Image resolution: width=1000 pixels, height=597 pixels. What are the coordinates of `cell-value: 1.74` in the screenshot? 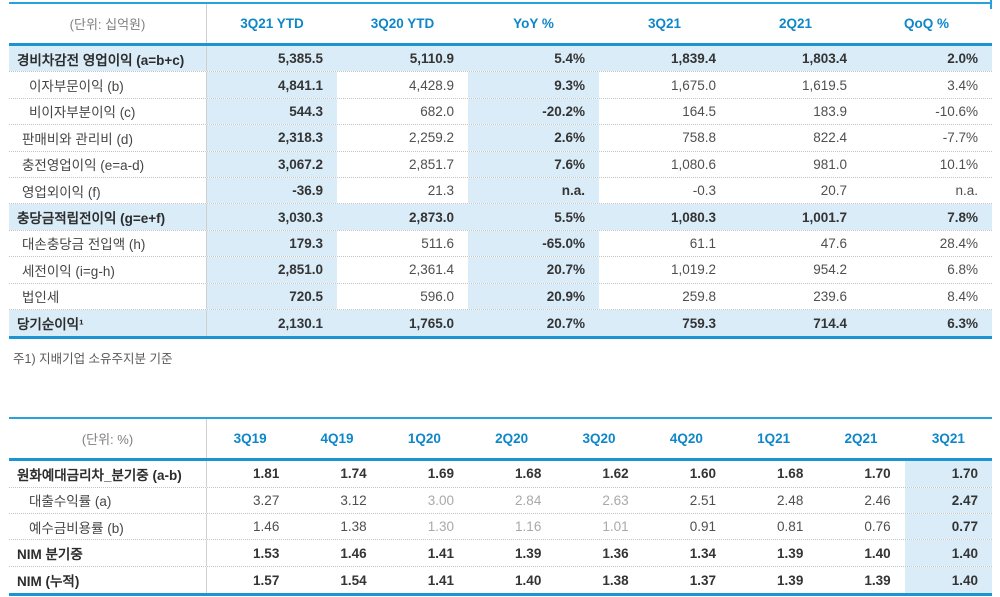 It's located at (353, 474).